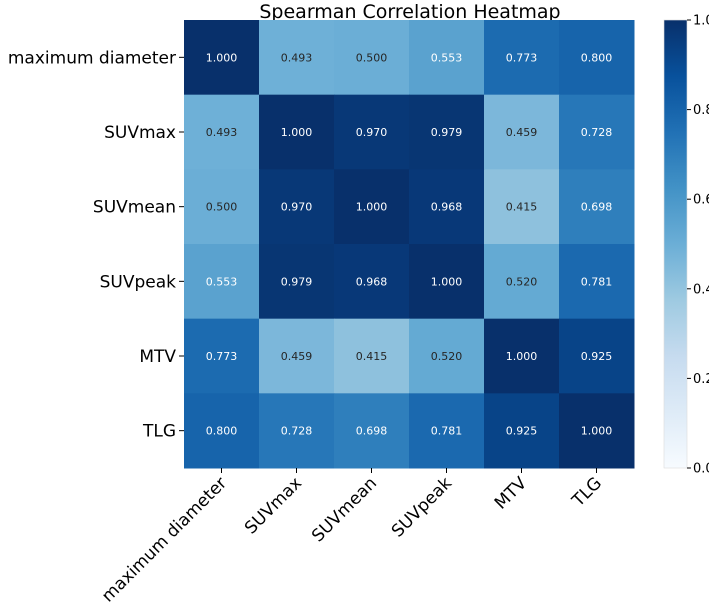  I want to click on colorbar-tick-label: 0.6, so click(701, 200).